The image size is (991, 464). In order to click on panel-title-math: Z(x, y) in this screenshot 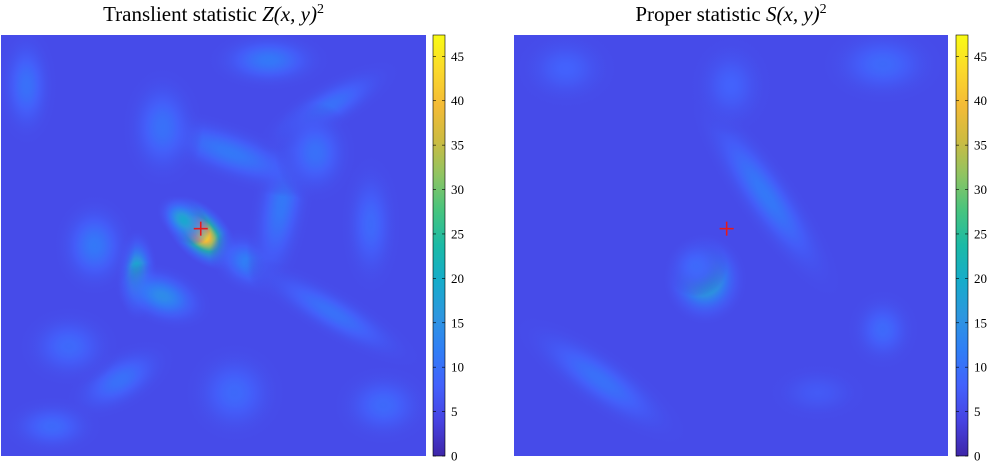, I will do `click(289, 14)`.